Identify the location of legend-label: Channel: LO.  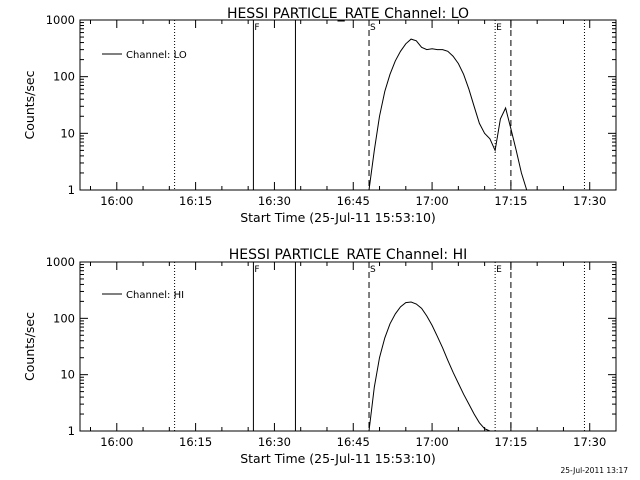
(156, 55).